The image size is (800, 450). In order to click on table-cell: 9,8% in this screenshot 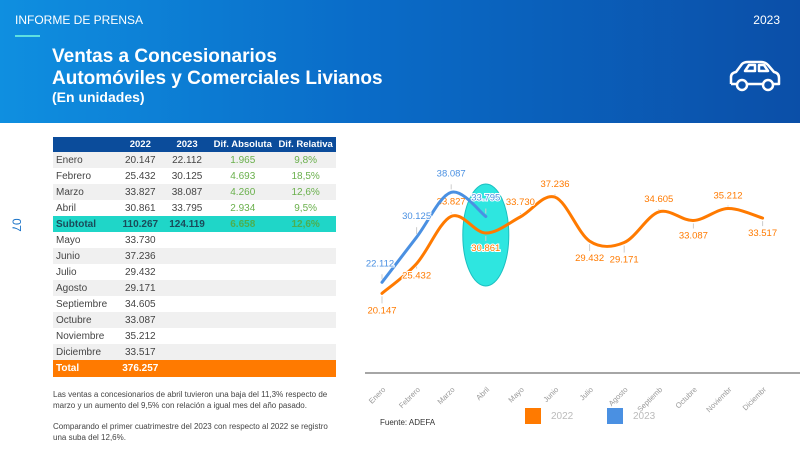, I will do `click(305, 160)`.